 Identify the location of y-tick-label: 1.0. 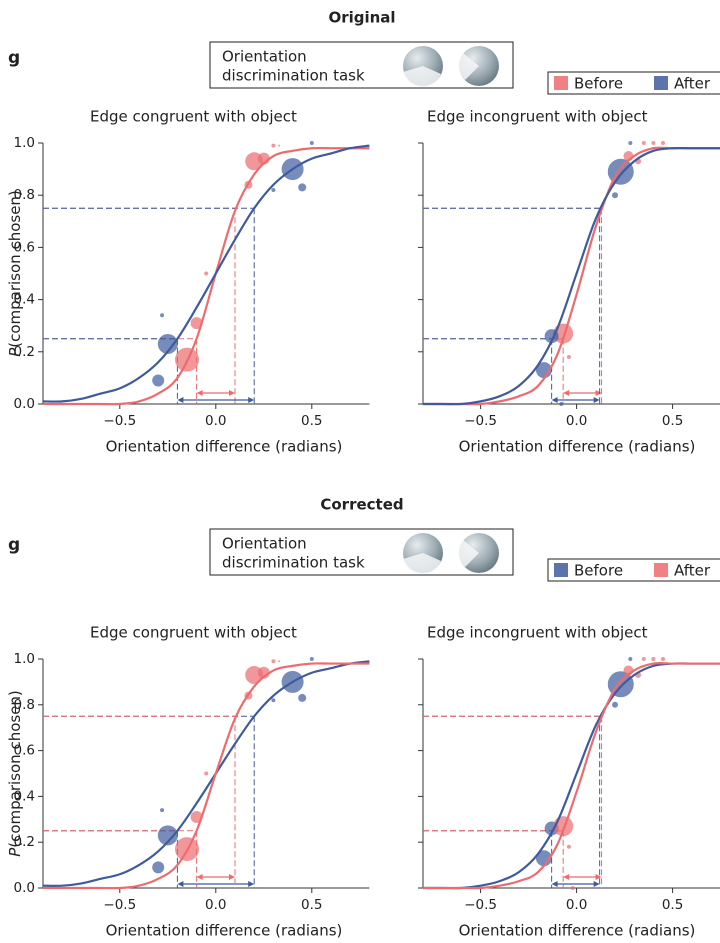
(24, 659).